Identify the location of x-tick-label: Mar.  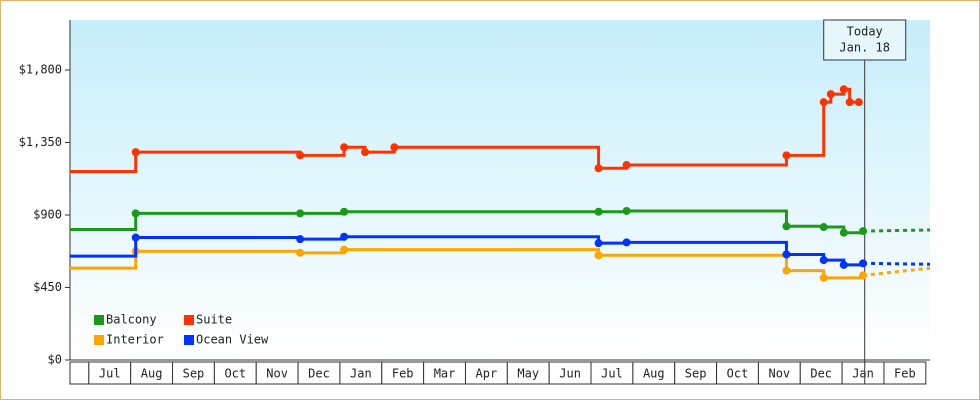
(445, 374).